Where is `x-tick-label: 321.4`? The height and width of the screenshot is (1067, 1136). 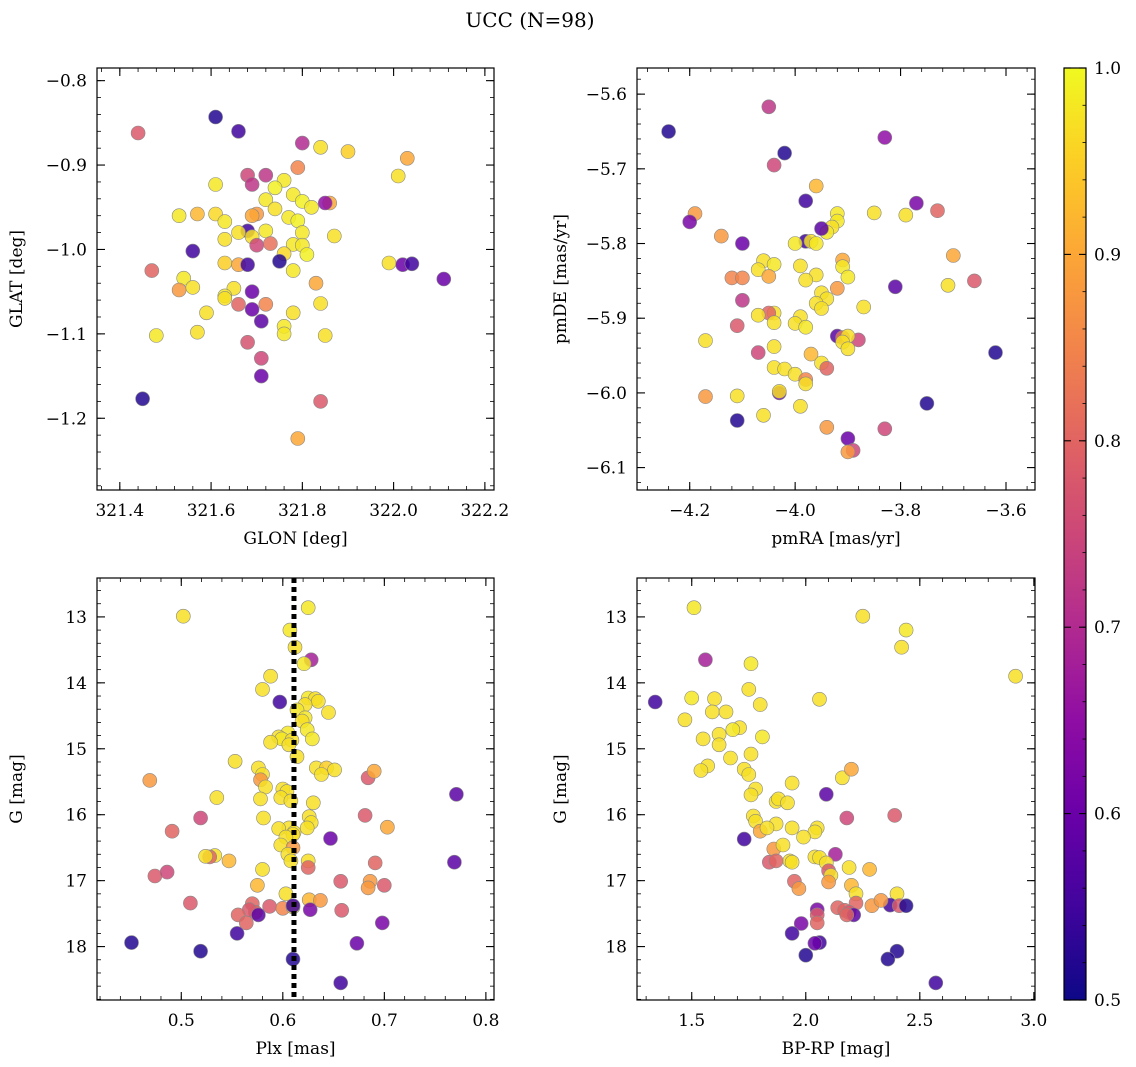 x-tick-label: 321.4 is located at coordinates (119, 511).